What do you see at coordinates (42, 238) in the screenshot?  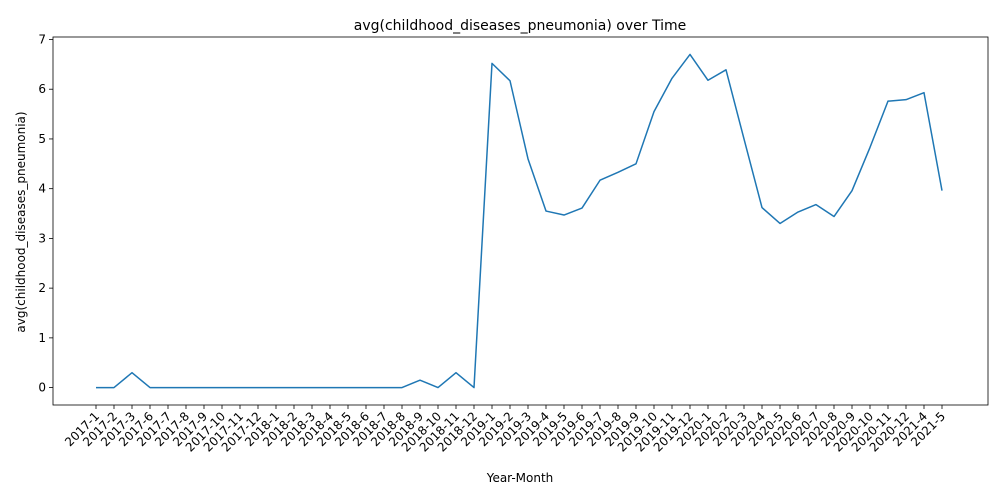 I see `y-tick-label: 3` at bounding box center [42, 238].